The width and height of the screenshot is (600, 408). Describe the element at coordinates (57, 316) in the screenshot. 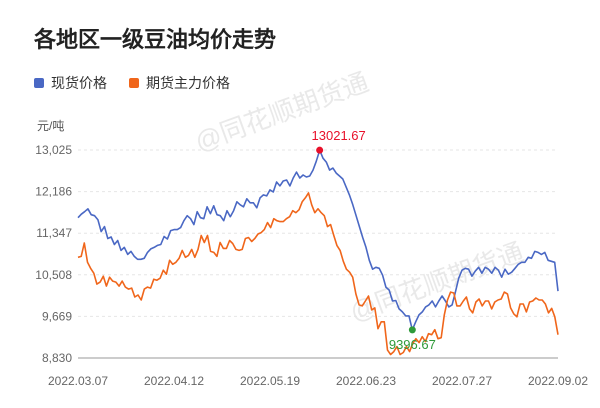

I see `y-tick-label: 9,669` at that location.